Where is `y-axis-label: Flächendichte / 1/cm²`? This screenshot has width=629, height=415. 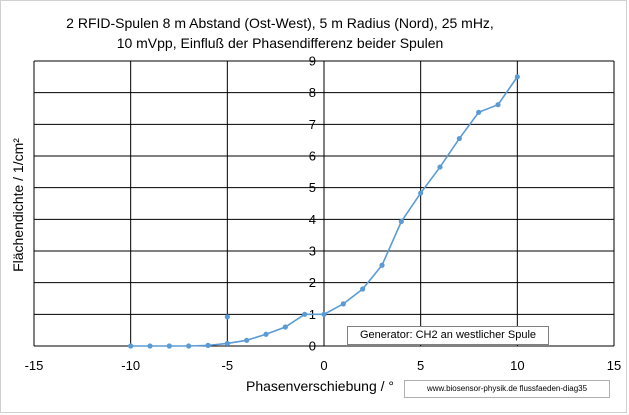
y-axis-label: Flächendichte / 1/cm² is located at coordinates (18, 205).